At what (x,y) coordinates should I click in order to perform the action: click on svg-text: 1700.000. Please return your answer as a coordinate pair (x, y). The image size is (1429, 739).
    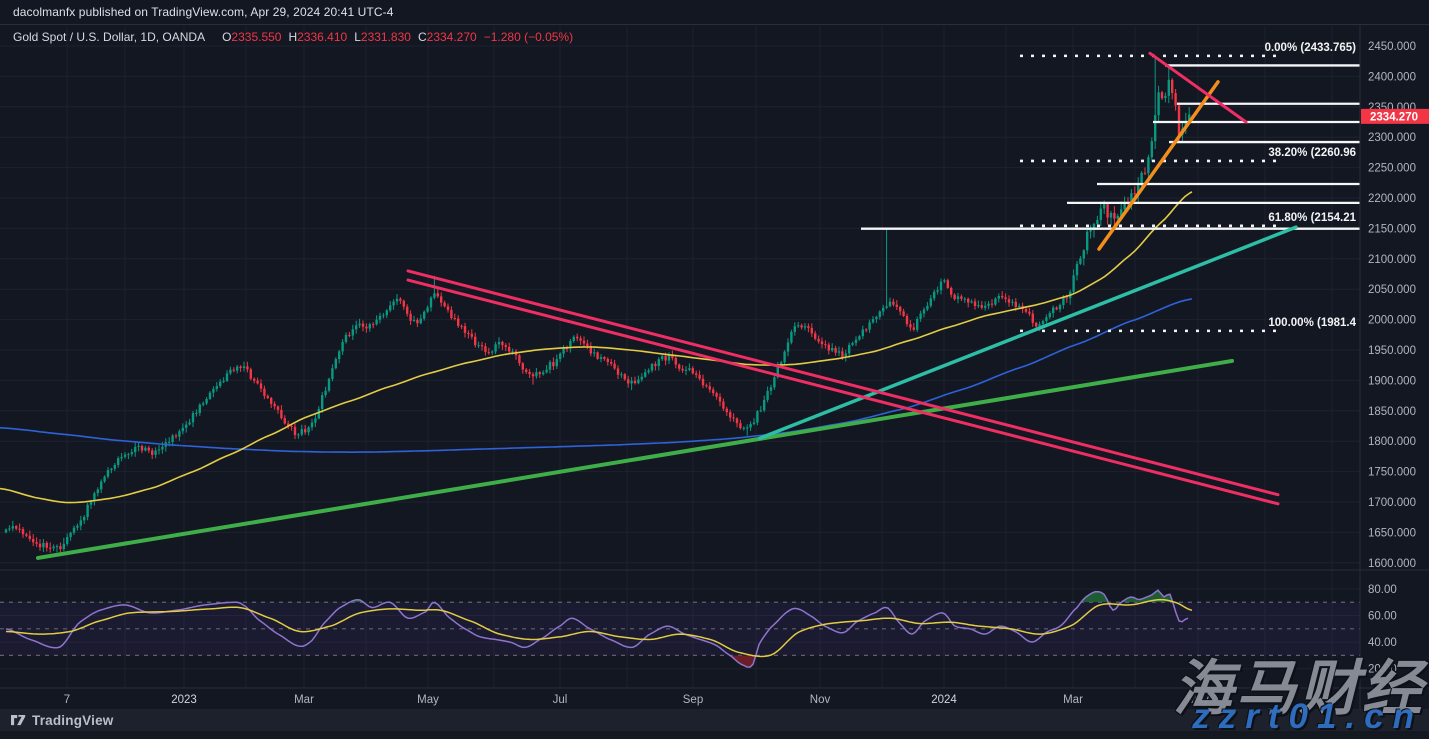
    Looking at the image, I should click on (1392, 503).